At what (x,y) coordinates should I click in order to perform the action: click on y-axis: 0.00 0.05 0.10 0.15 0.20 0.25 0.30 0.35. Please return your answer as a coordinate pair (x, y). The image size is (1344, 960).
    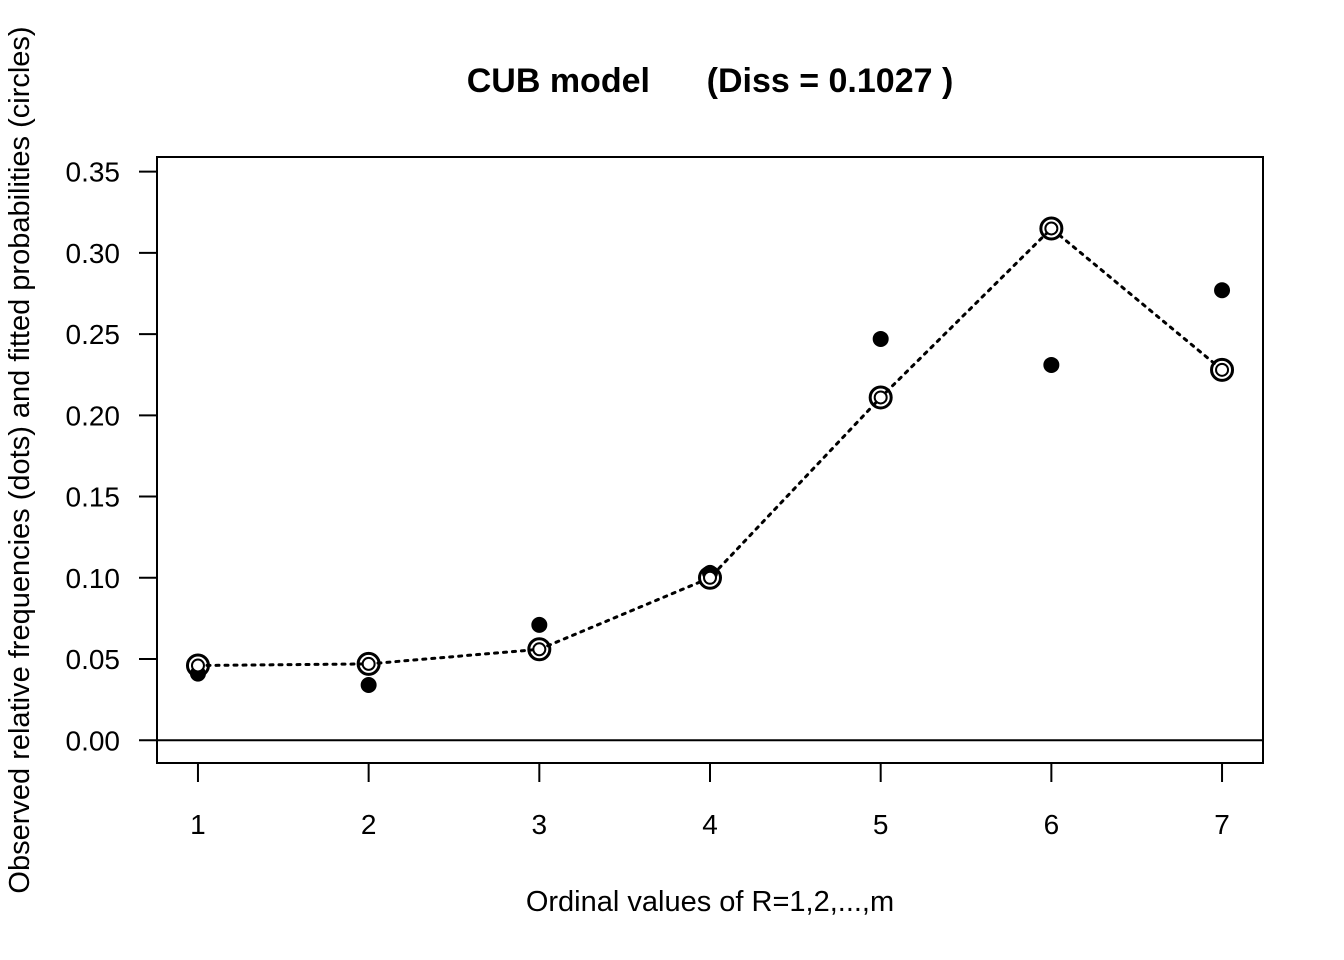
    Looking at the image, I should click on (112, 456).